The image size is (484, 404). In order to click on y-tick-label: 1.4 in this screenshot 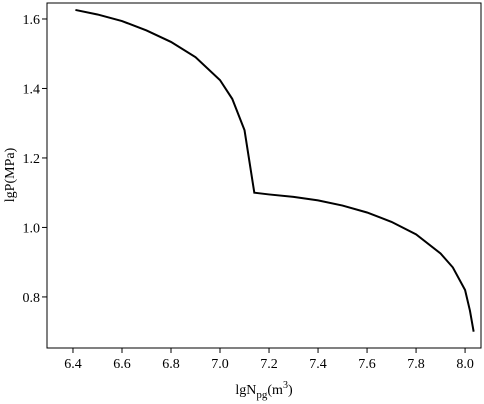, I will do `click(32, 89)`.